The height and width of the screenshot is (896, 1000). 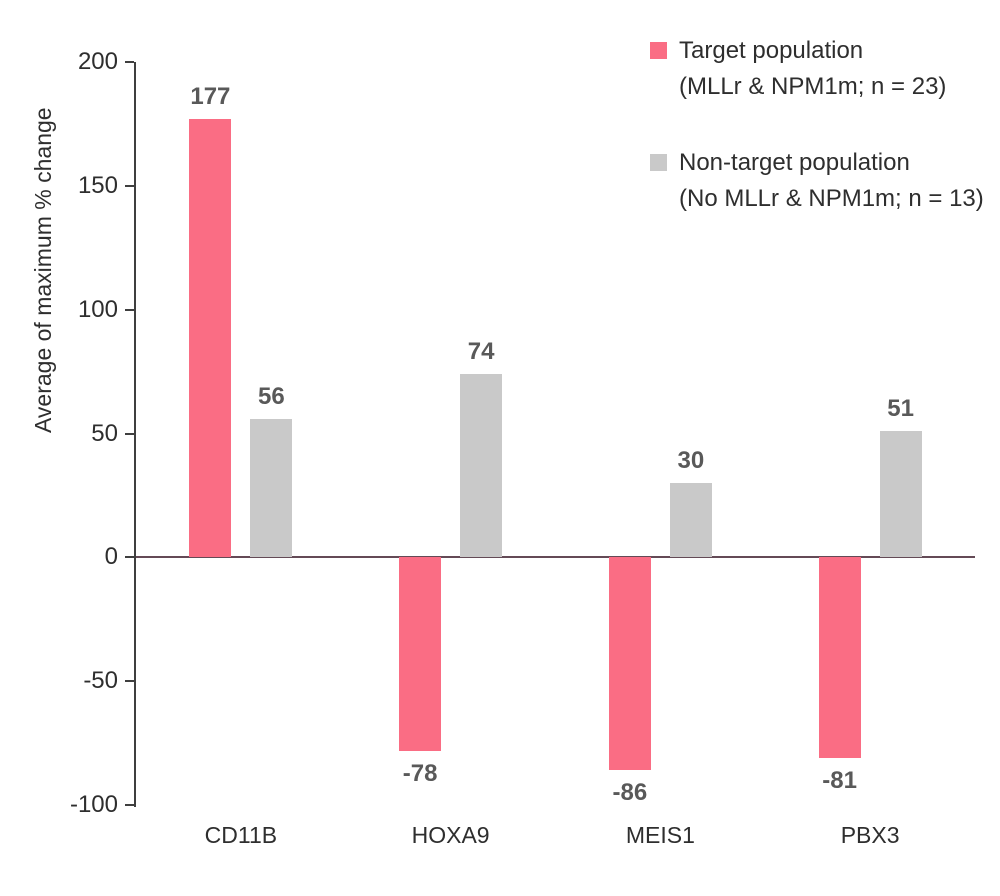 What do you see at coordinates (271, 396) in the screenshot?
I see `value-label-non-target-population-CD11B: 56` at bounding box center [271, 396].